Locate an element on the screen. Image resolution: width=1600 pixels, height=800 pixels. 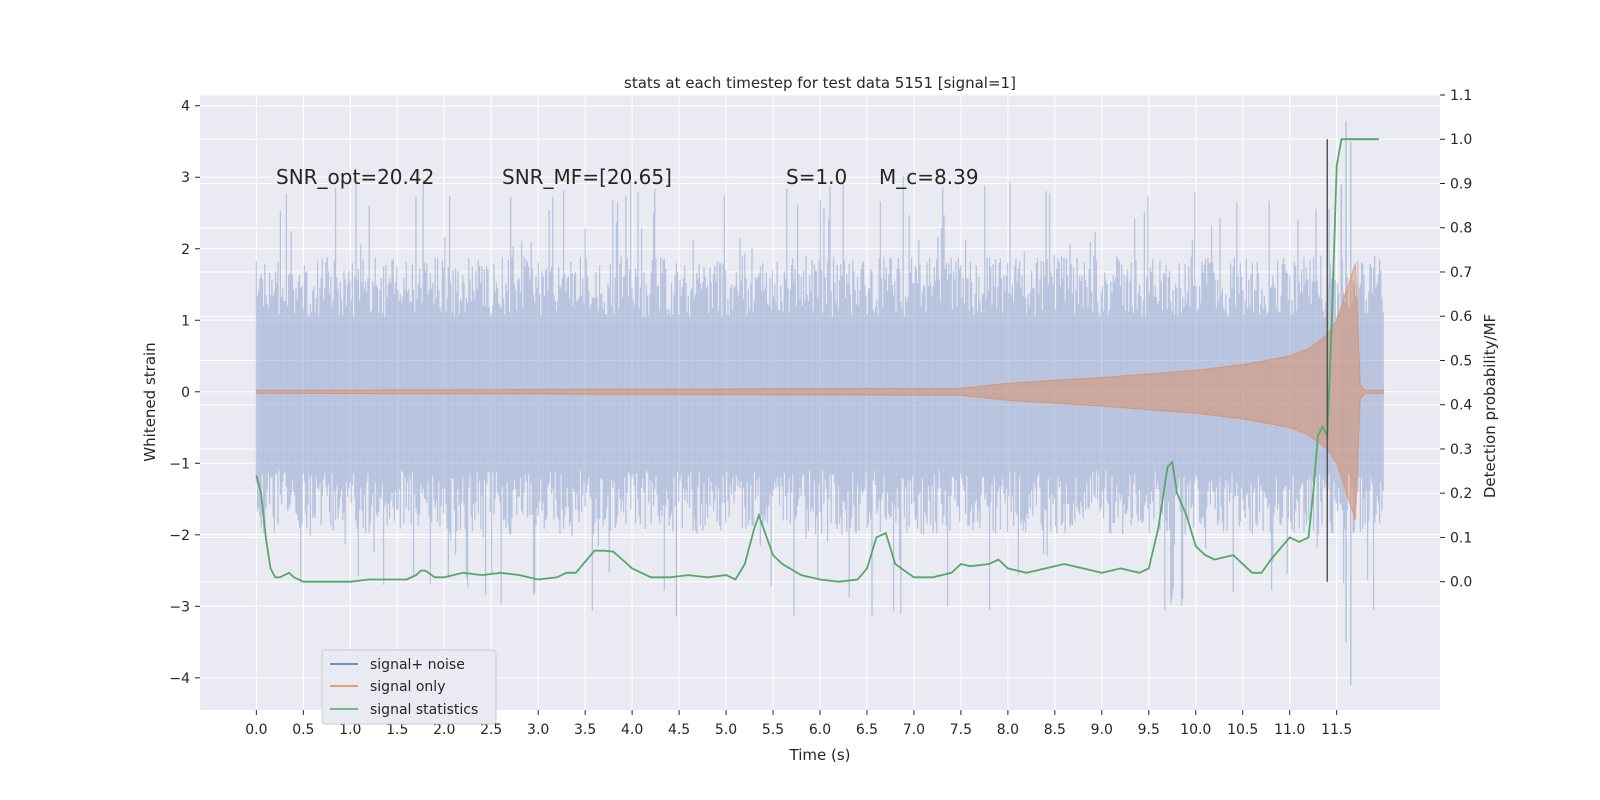
x-tick-label: 8.0 is located at coordinates (1008, 730).